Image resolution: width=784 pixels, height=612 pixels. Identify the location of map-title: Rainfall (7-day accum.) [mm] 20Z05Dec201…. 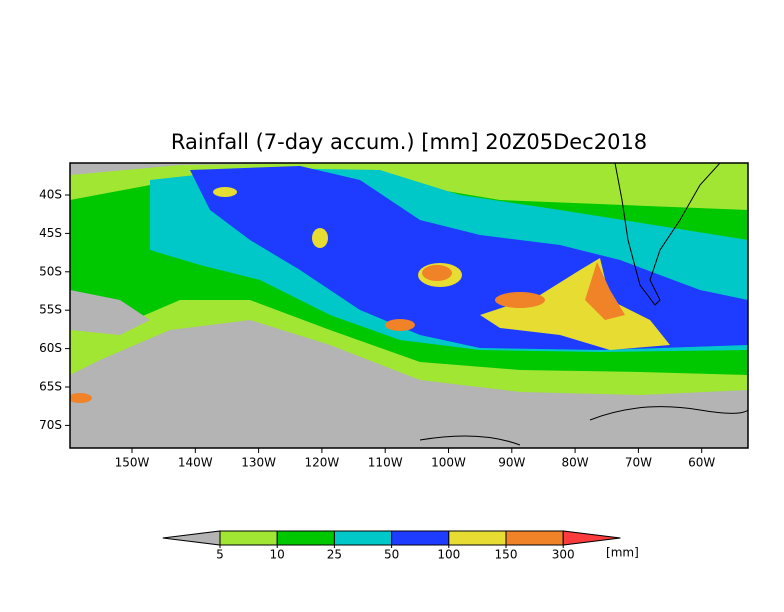
(409, 142).